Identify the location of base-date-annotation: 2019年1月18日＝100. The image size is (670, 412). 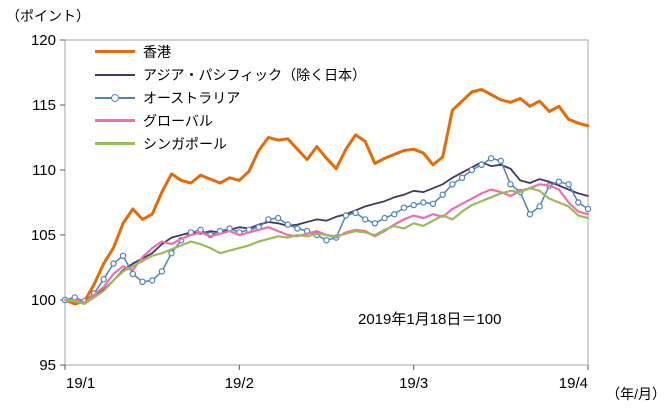
(430, 319).